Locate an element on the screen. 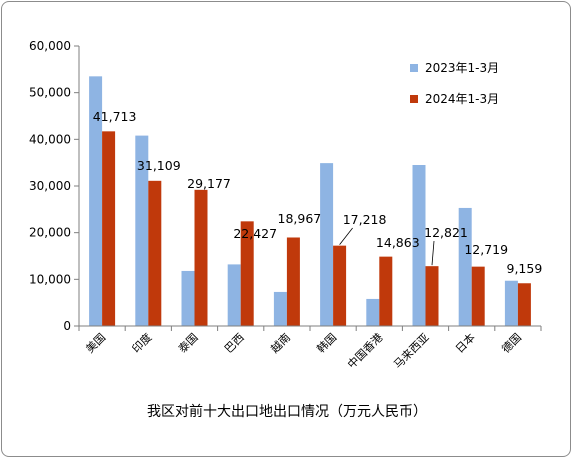  data-label: 9,159 is located at coordinates (525, 268).